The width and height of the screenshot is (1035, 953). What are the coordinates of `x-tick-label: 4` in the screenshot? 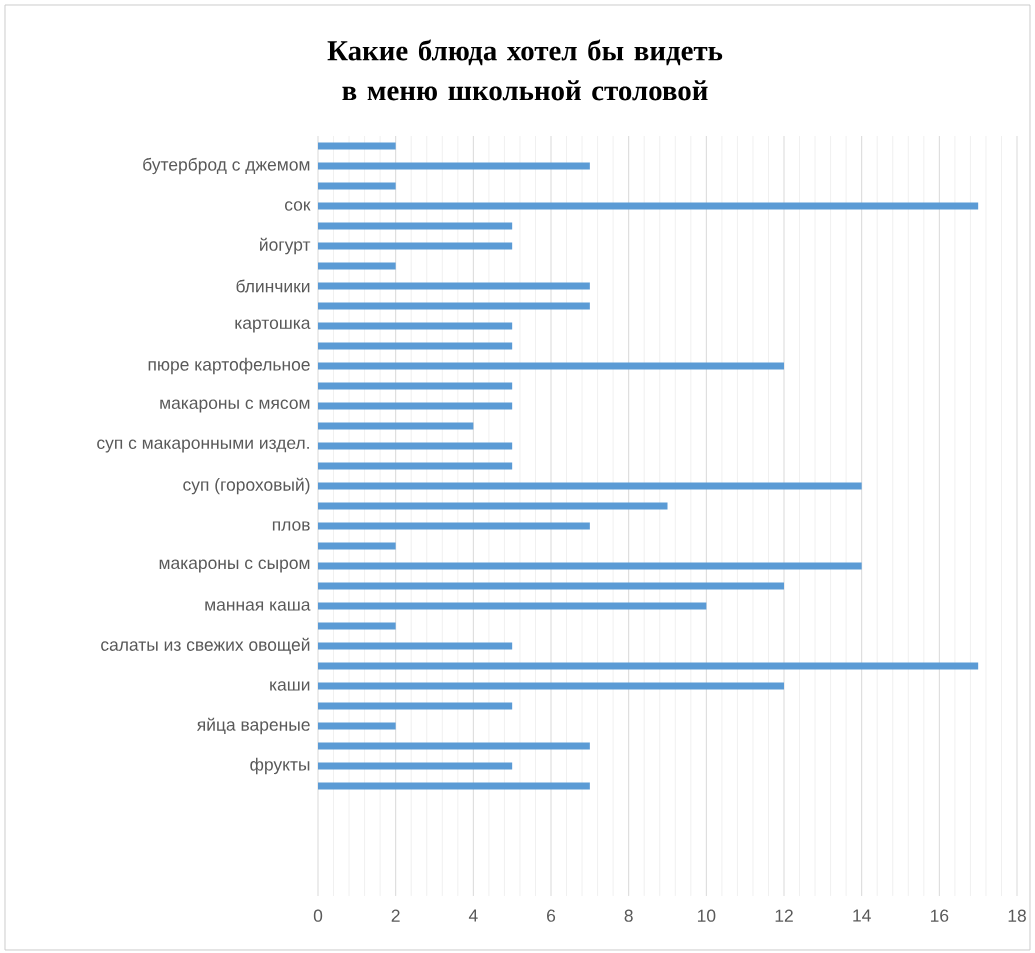 It's located at (473, 915).